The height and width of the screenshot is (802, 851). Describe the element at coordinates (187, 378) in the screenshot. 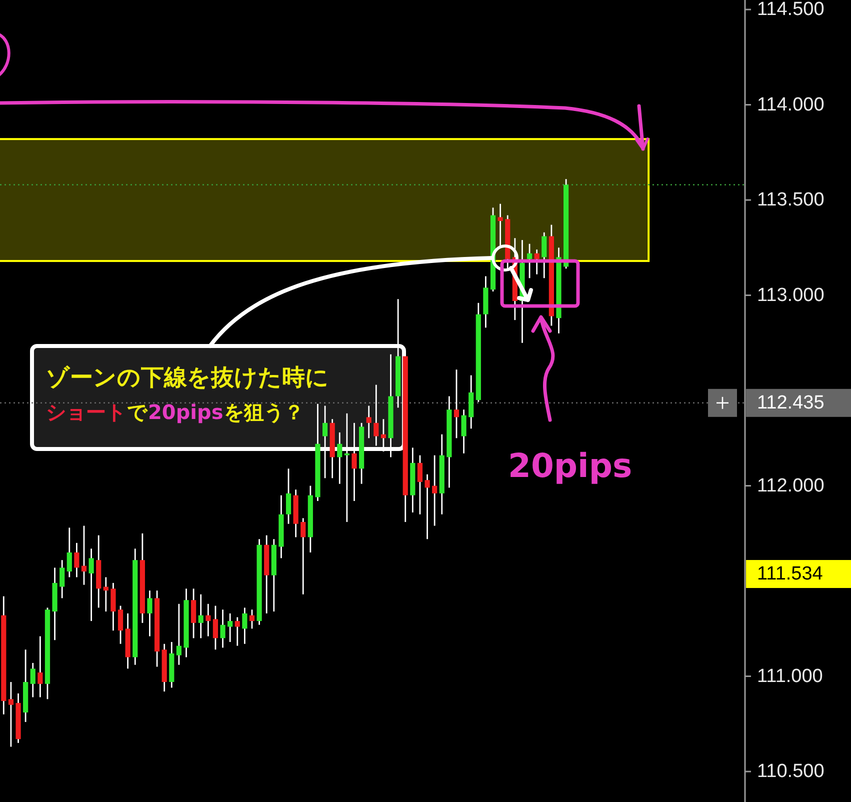

I see `annotation: ゾーンの下線を抜けた時に` at that location.